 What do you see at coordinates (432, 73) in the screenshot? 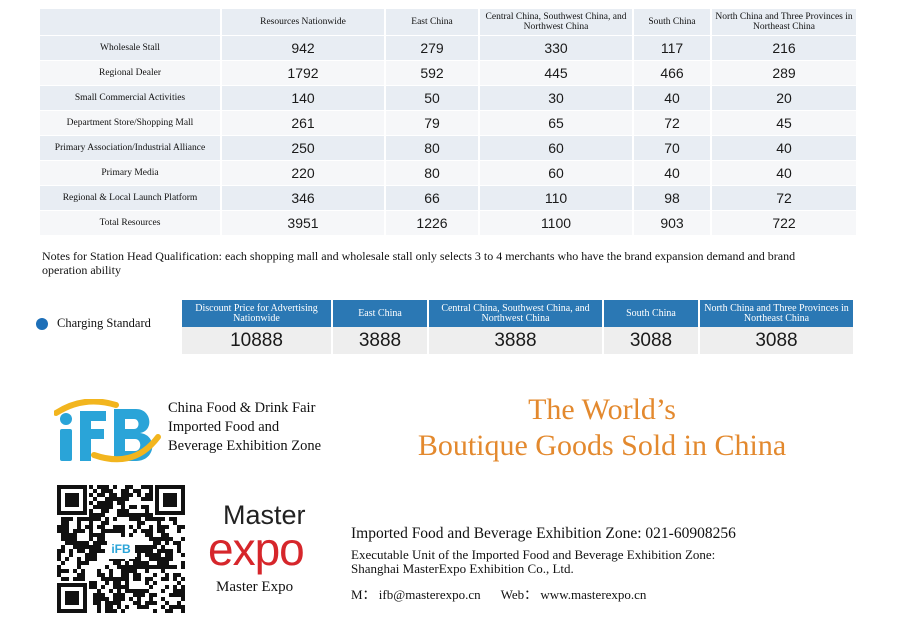
I see `table-cell: 592` at bounding box center [432, 73].